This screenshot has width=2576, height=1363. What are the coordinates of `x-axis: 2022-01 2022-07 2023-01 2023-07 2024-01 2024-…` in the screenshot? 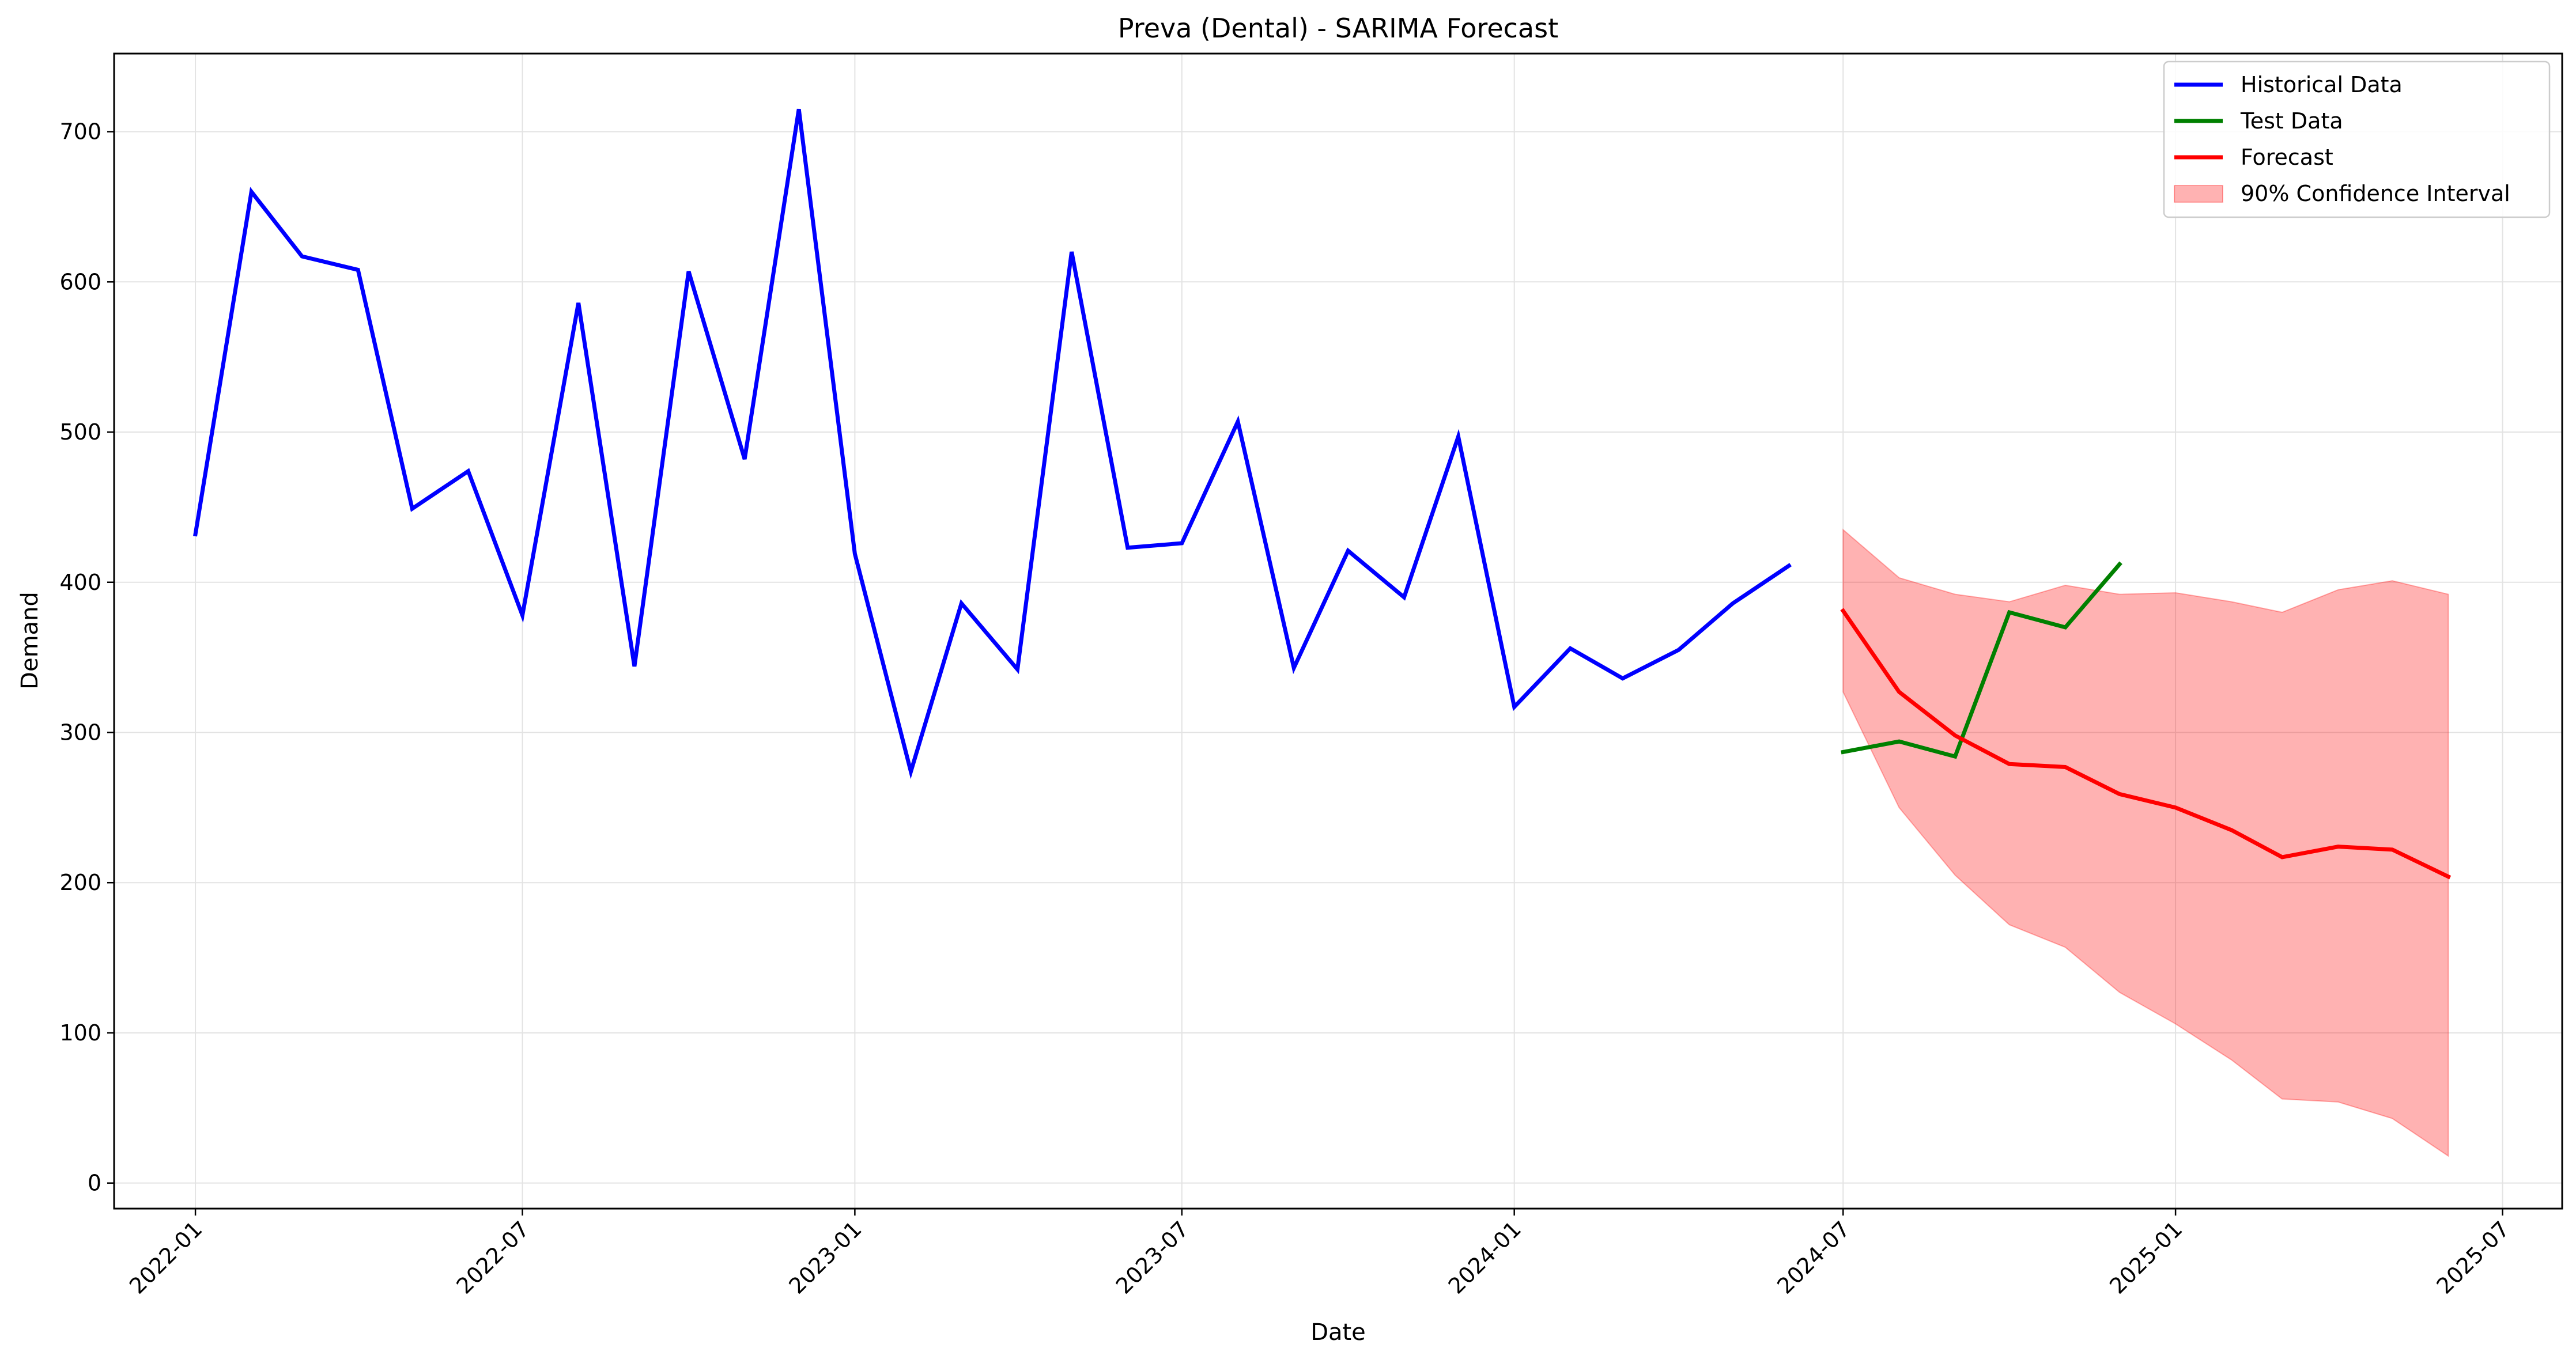 It's located at (1319, 1254).